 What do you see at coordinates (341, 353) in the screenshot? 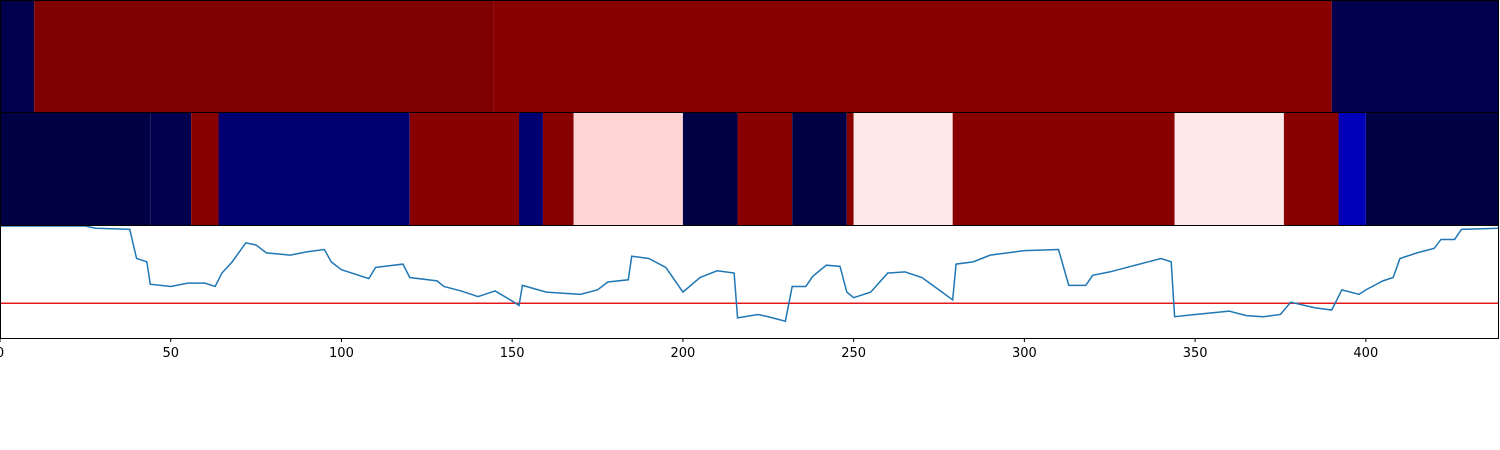
I see `x-tick-label: 100` at bounding box center [341, 353].